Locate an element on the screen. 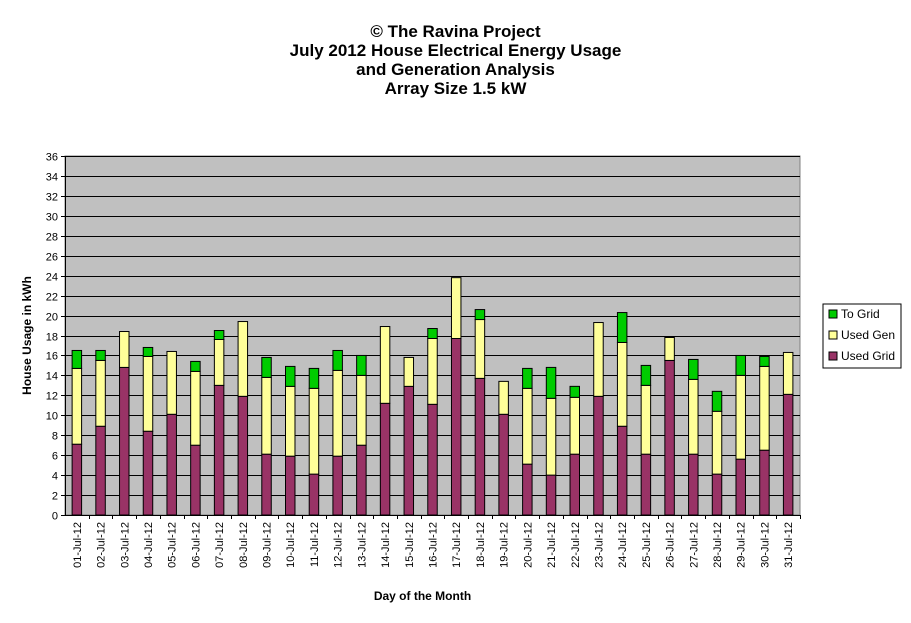 The width and height of the screenshot is (911, 623). y-tick-label: 12 is located at coordinates (52, 397).